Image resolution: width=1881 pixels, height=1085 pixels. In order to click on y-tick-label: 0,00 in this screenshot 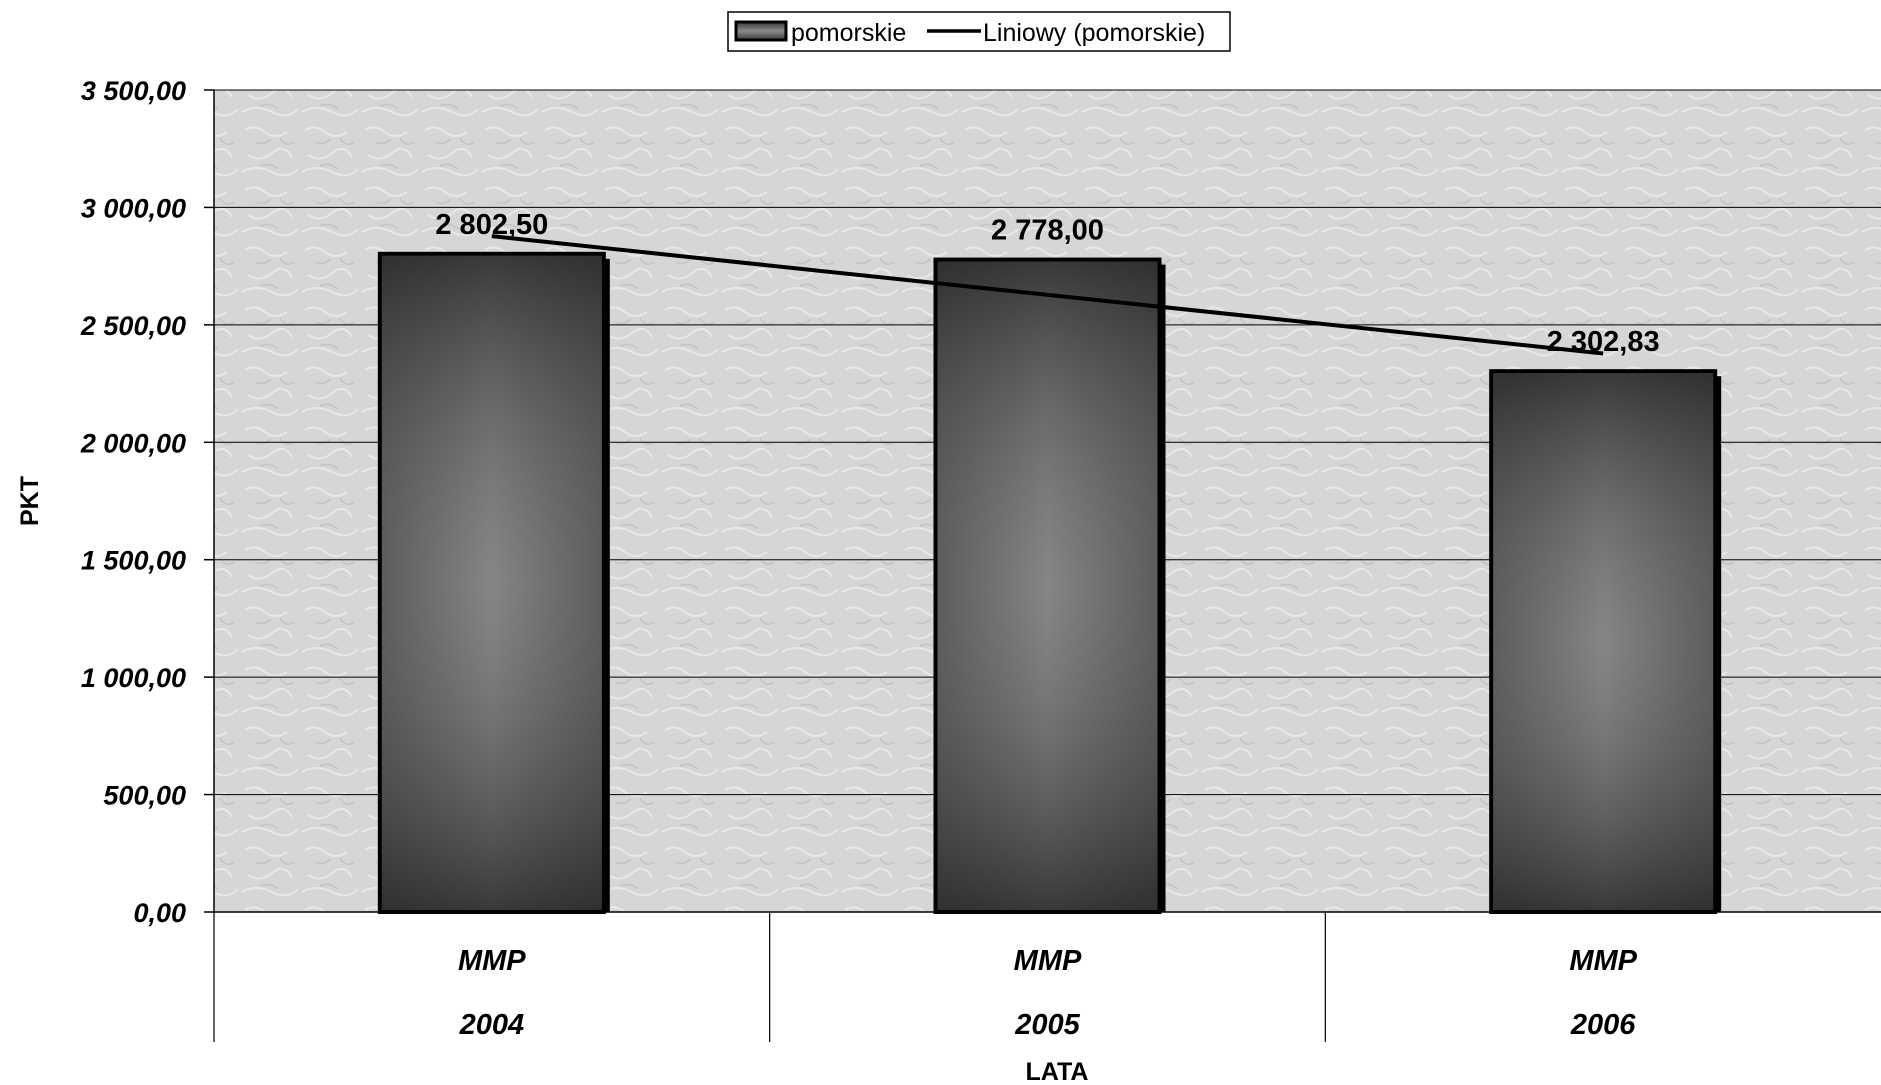, I will do `click(159, 913)`.